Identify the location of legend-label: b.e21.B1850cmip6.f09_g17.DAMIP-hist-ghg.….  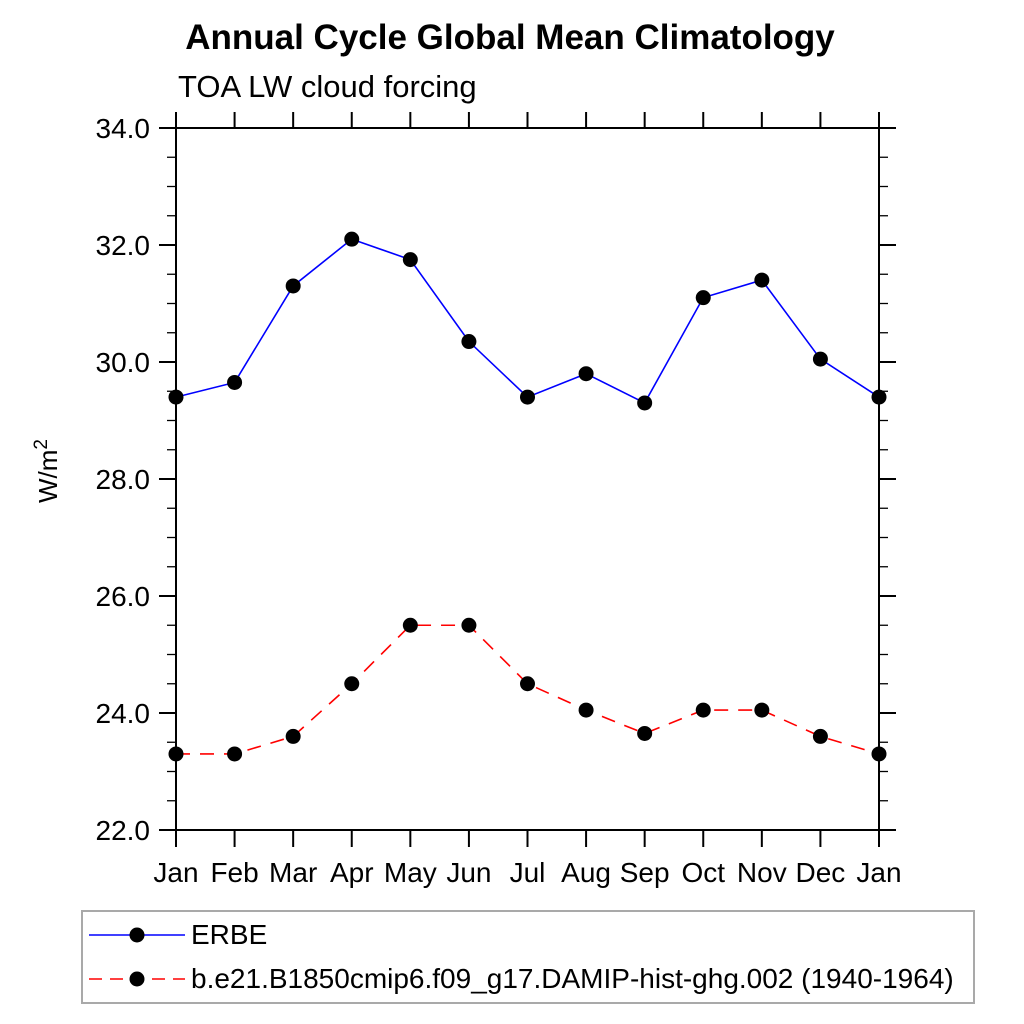
(572, 978).